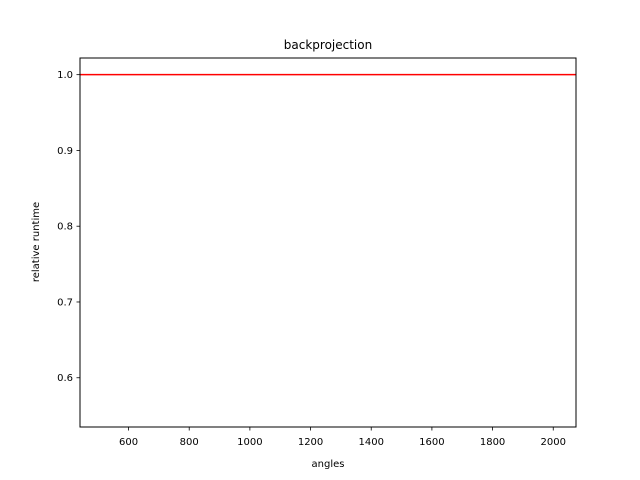 The height and width of the screenshot is (480, 640). What do you see at coordinates (431, 442) in the screenshot?
I see `x-tick-label: 1600` at bounding box center [431, 442].